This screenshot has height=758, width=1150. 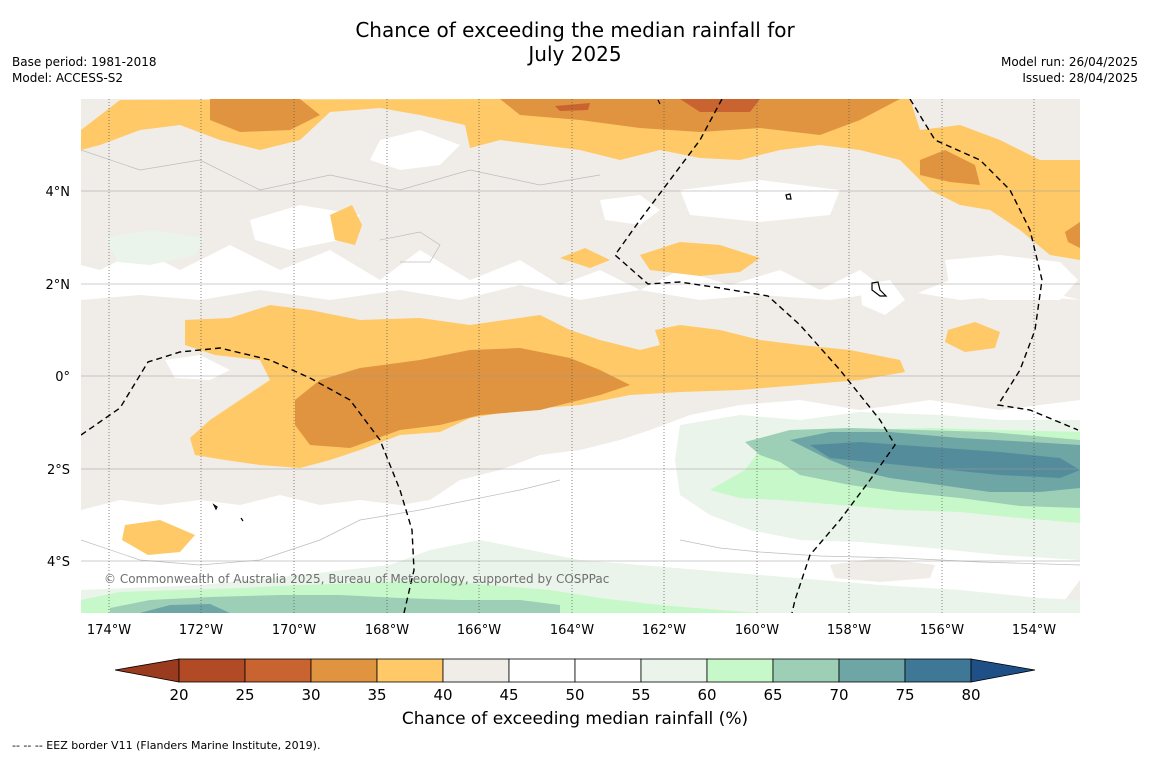 What do you see at coordinates (185, 608) in the screenshot?
I see `contour-70-75-south` at bounding box center [185, 608].